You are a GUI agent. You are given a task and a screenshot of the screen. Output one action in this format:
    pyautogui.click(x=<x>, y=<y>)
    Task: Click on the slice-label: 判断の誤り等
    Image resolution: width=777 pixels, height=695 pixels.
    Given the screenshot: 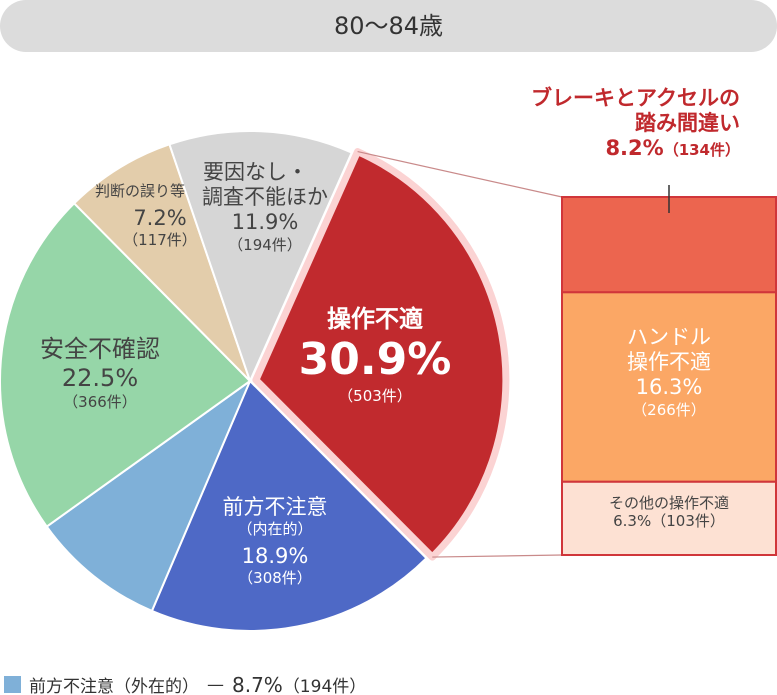 What is the action you would take?
    pyautogui.click(x=139, y=191)
    